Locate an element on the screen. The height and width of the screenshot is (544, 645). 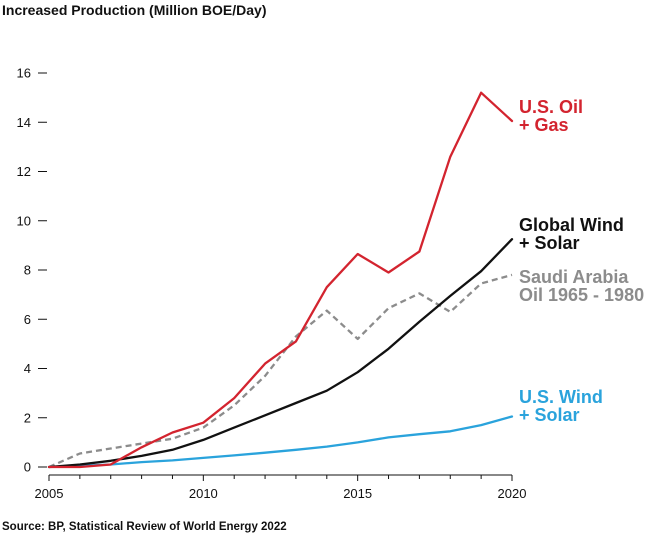
y-tick-label: 4 is located at coordinates (27, 368).